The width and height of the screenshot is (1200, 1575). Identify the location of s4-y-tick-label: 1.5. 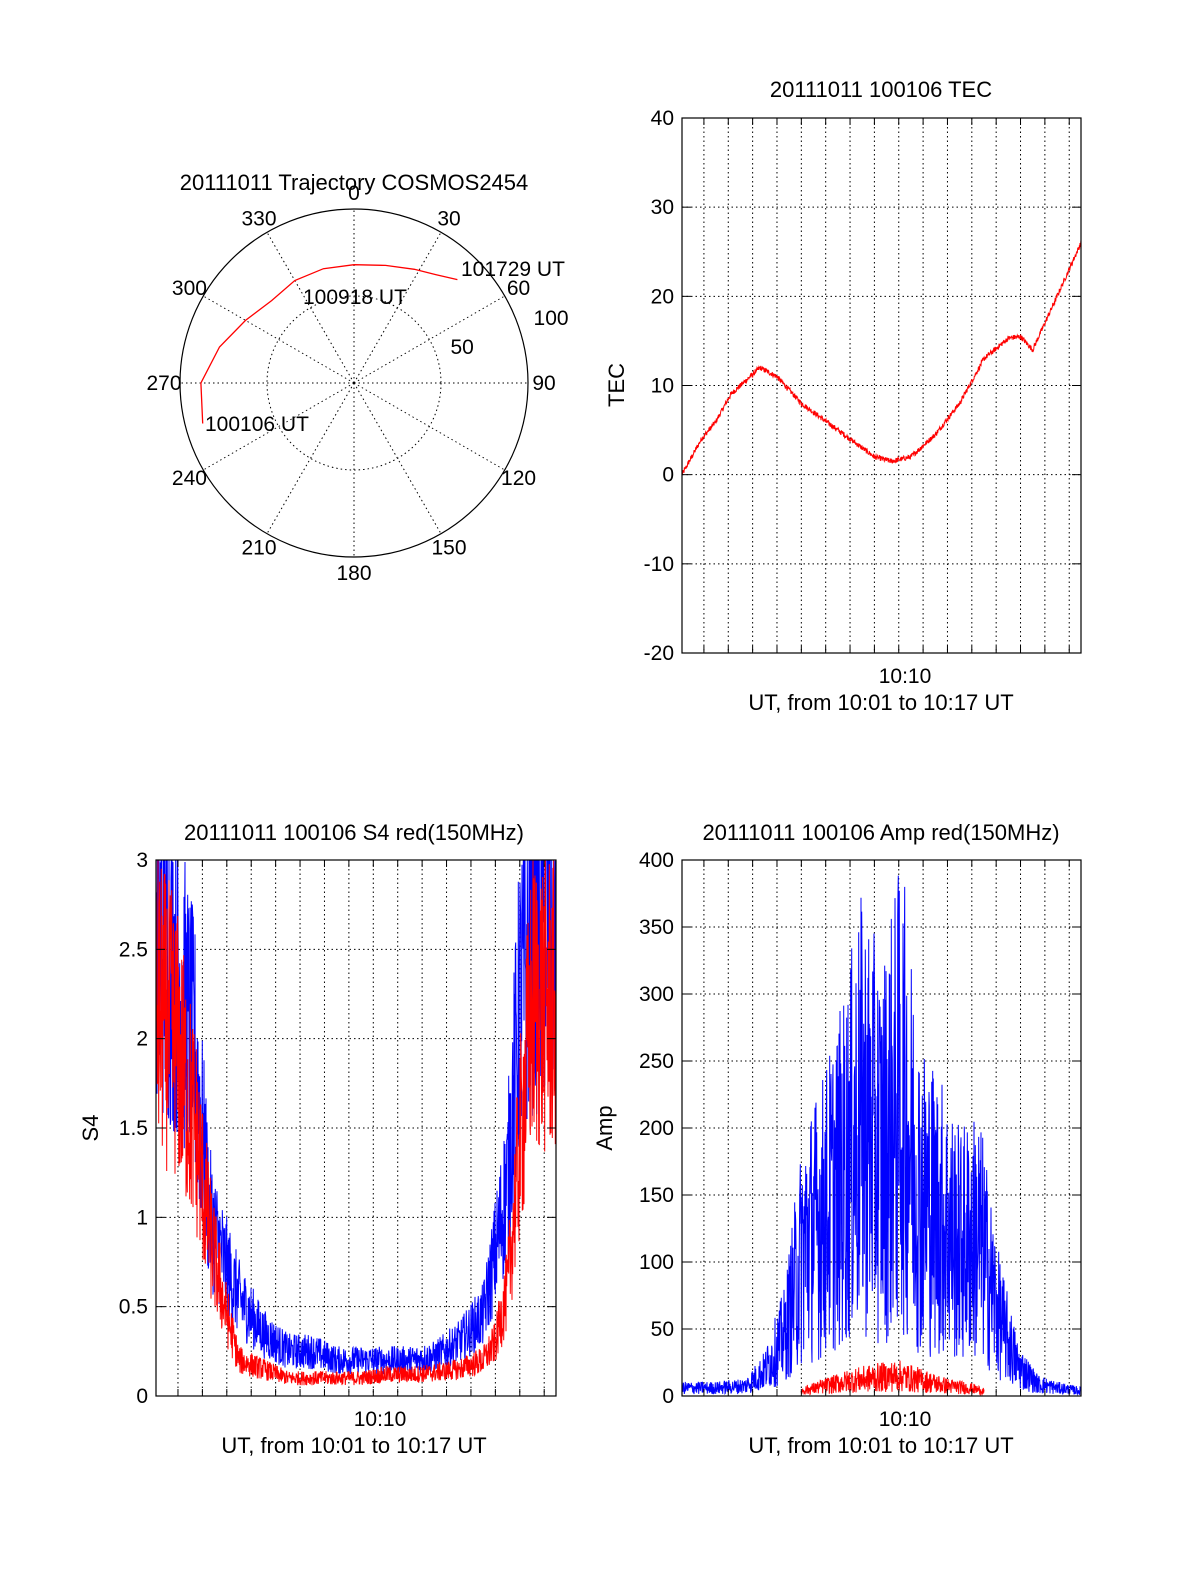
(133, 1128).